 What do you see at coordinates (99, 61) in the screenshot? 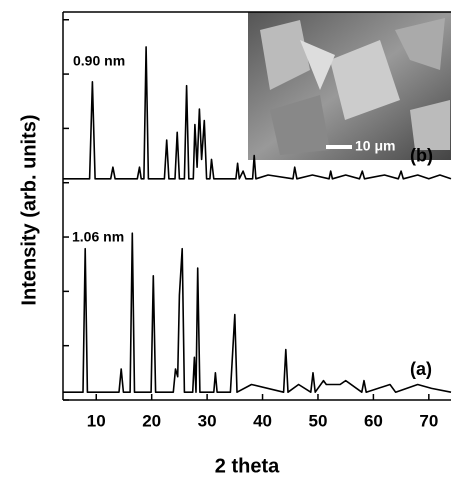
I see `annotation: 0.90 nm` at bounding box center [99, 61].